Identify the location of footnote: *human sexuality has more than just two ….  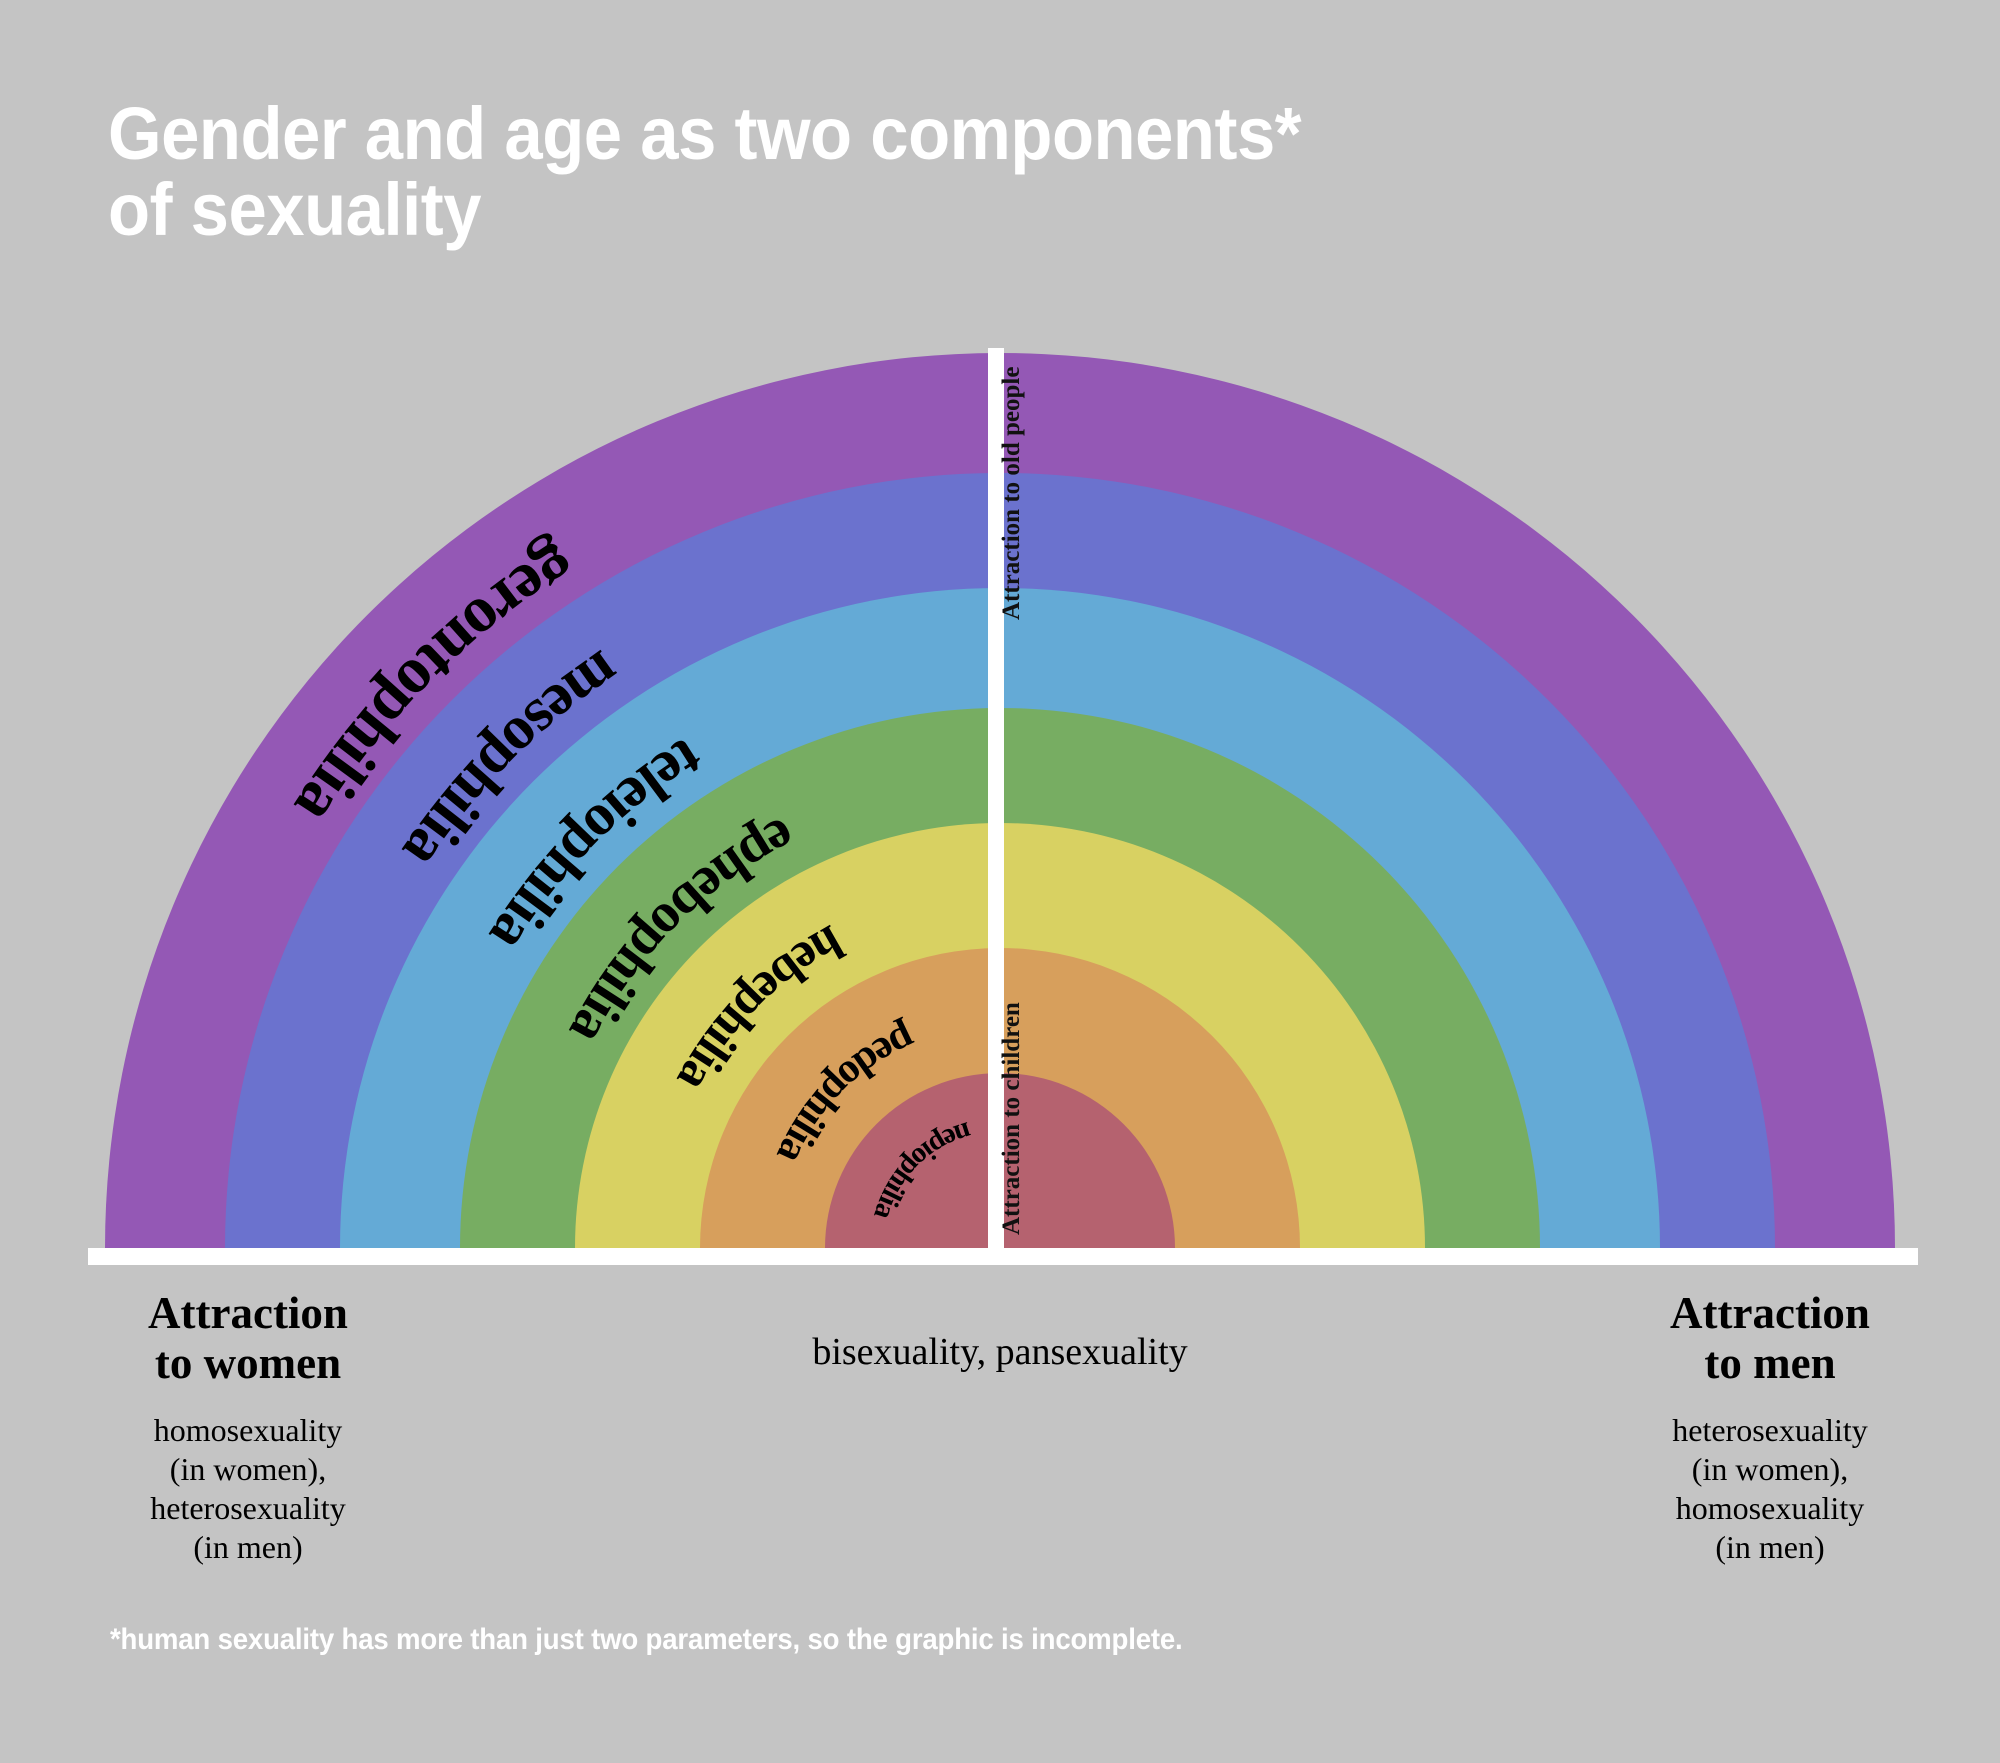
(646, 1639).